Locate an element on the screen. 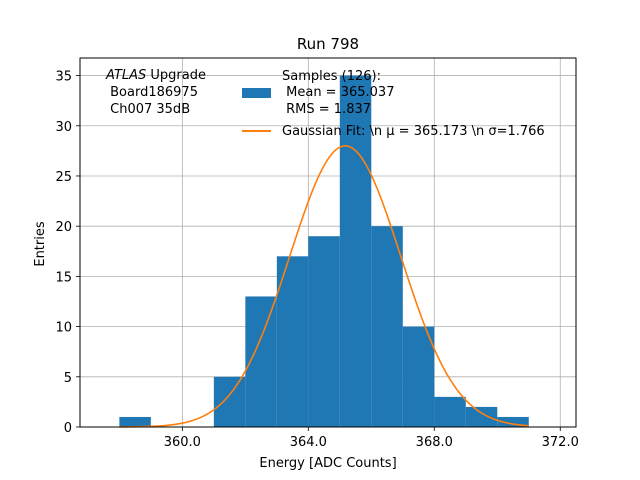  y-tick-label: 0 is located at coordinates (68, 428).